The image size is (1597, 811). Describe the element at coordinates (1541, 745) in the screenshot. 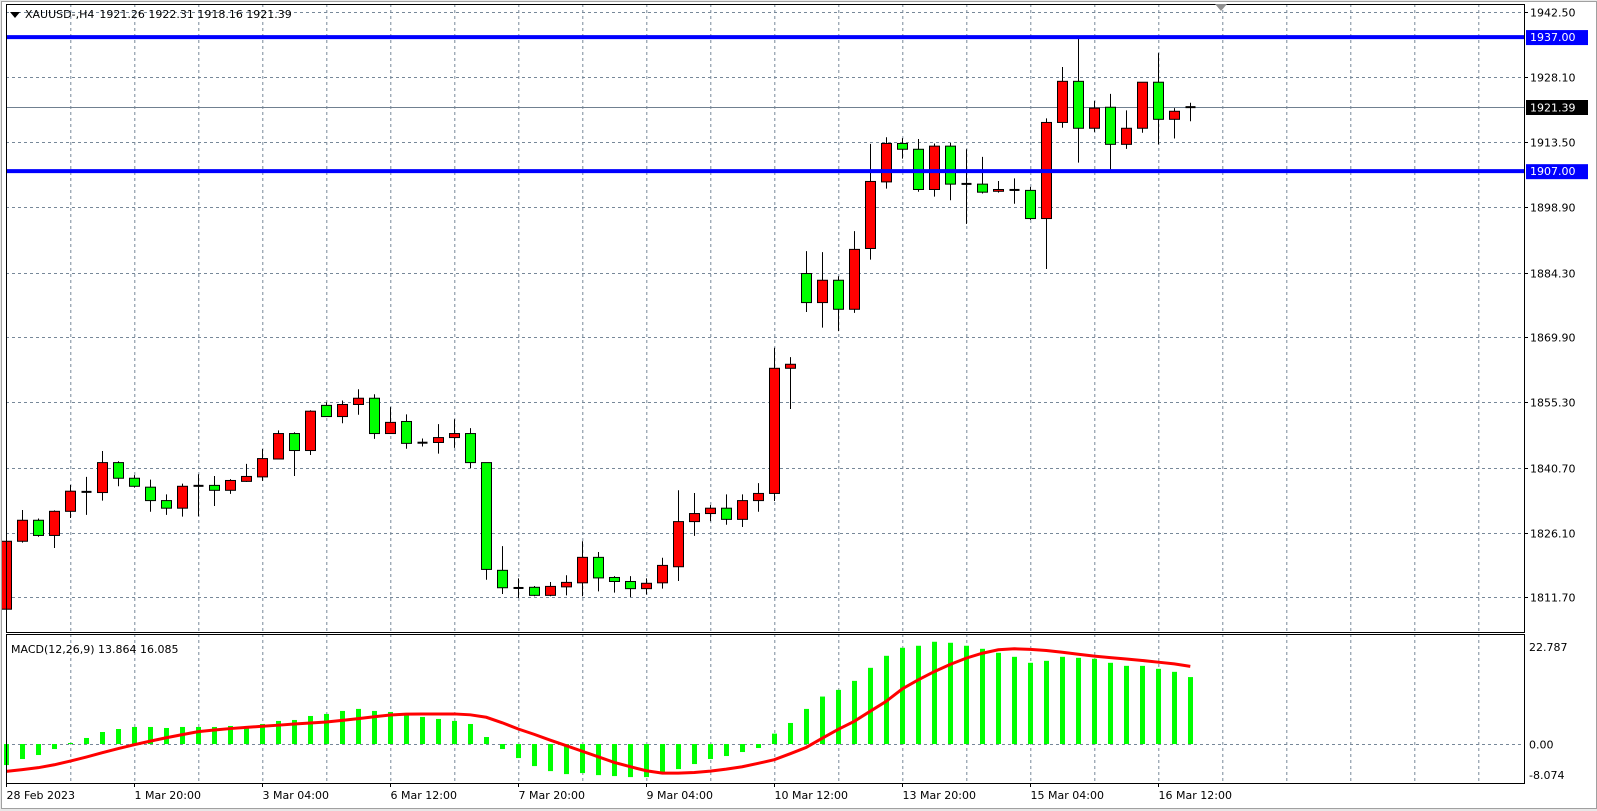

I see `macd-axis-label: 0.00` at that location.